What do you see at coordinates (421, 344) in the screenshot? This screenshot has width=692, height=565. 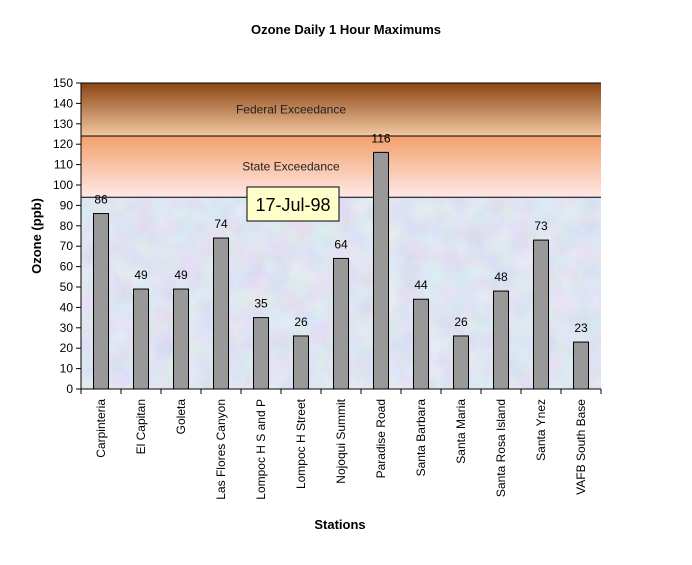 I see `bar-santa-barbara` at bounding box center [421, 344].